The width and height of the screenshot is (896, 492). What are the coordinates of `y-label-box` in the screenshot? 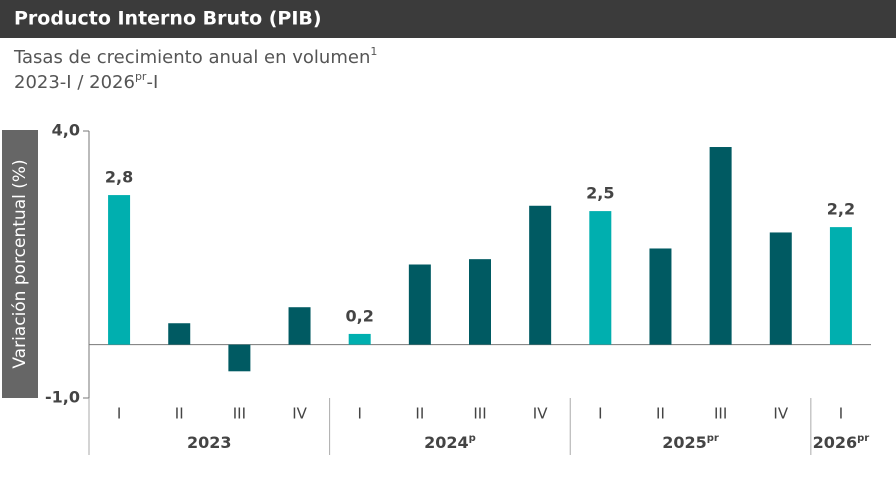 It's located at (20, 264).